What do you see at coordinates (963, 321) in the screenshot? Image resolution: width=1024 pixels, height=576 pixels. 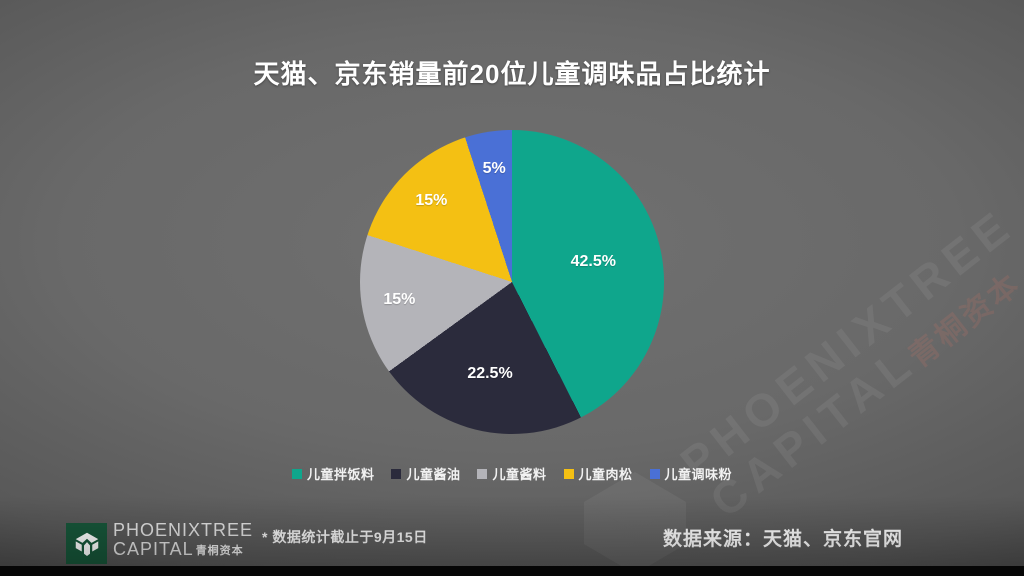 I see `watermark-cn: 青桐资本` at bounding box center [963, 321].